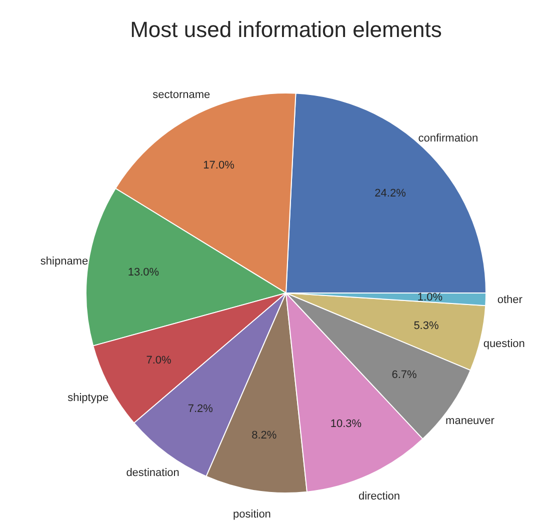  Describe the element at coordinates (448, 138) in the screenshot. I see `slice-label: confirmation` at that location.